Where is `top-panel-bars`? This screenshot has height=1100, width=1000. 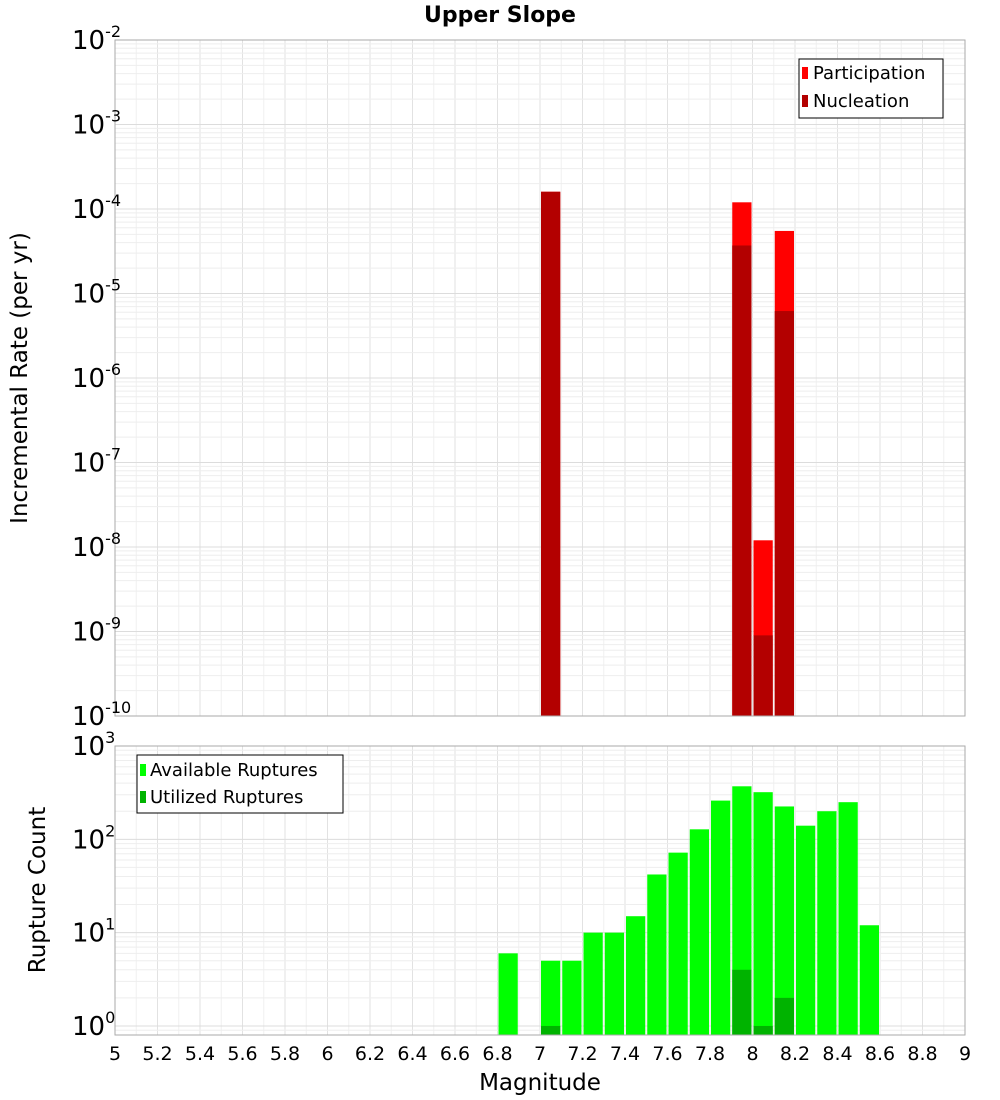
top-panel-bars is located at coordinates (667, 454).